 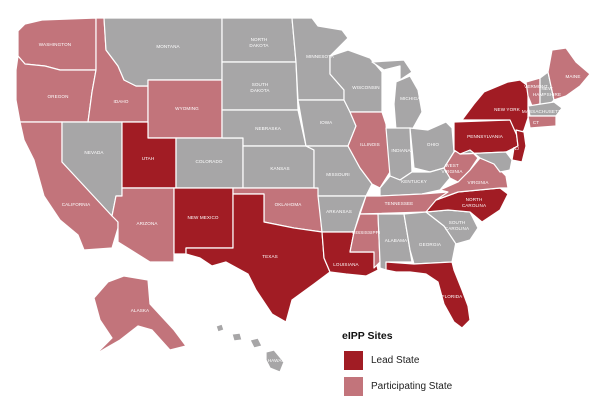 I want to click on state-connecticut-ri, so click(x=542, y=122).